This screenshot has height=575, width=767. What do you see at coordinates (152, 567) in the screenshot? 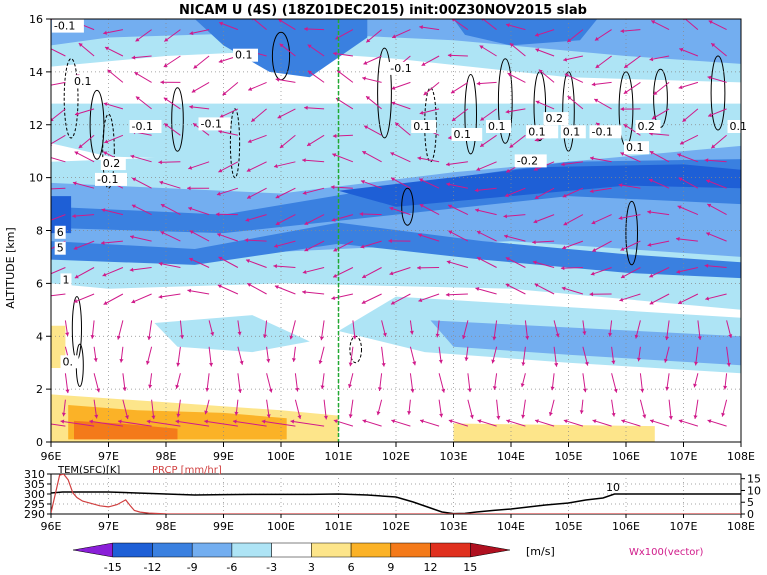
I see `colorbar-tick-label: -12` at bounding box center [152, 567].